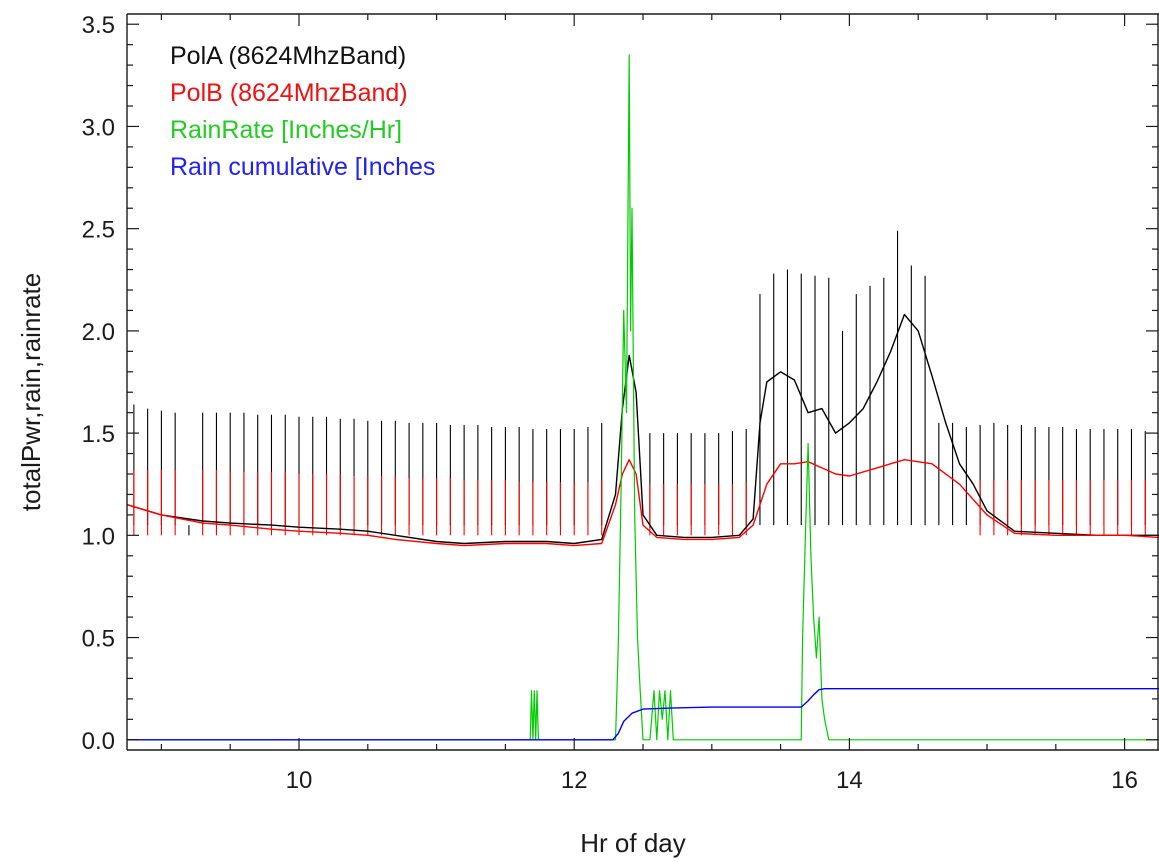 This screenshot has width=1159, height=862. Describe the element at coordinates (643, 714) in the screenshot. I see `series-line-rain-cumulative` at that location.